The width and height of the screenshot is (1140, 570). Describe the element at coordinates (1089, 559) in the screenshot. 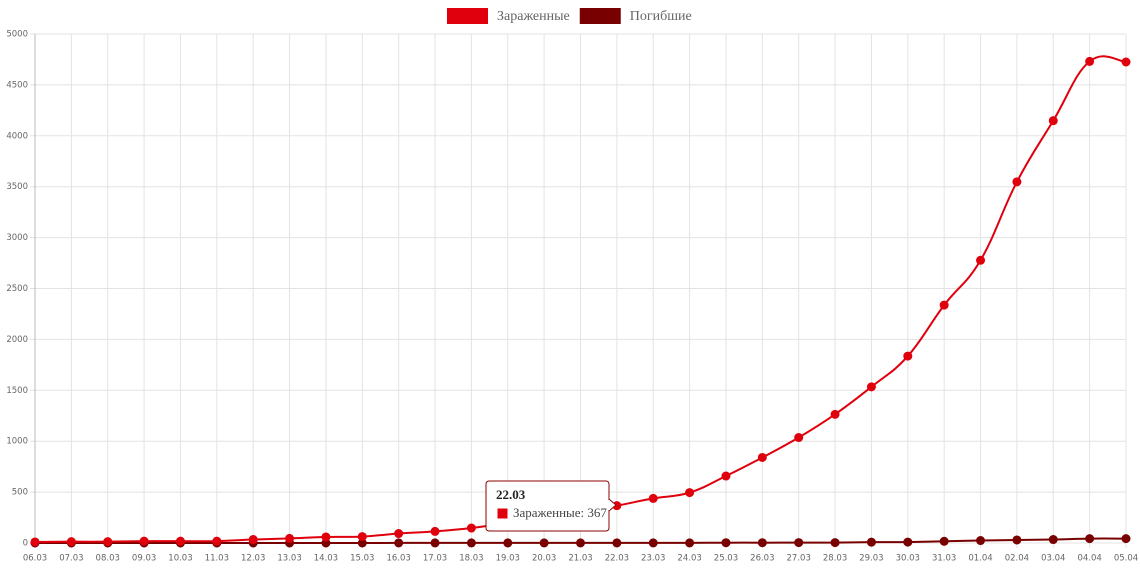

I see `x-tick-label: 04.04` at that location.